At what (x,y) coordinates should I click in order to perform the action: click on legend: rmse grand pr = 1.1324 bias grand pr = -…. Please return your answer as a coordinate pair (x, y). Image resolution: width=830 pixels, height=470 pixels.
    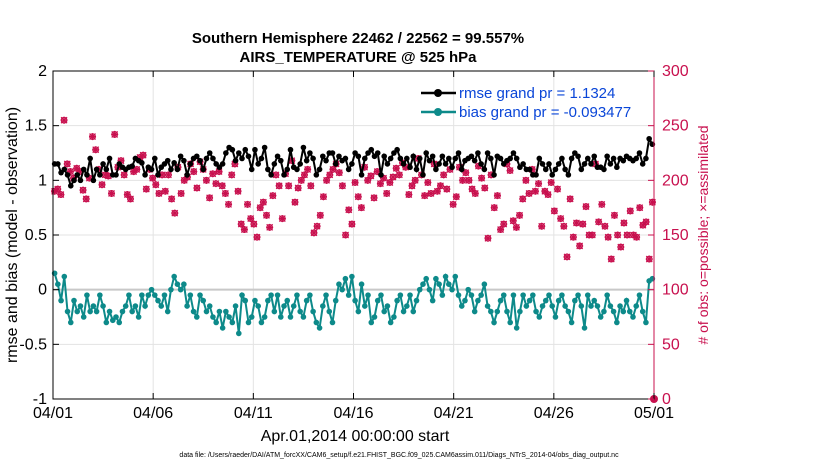
    Looking at the image, I should click on (526, 103).